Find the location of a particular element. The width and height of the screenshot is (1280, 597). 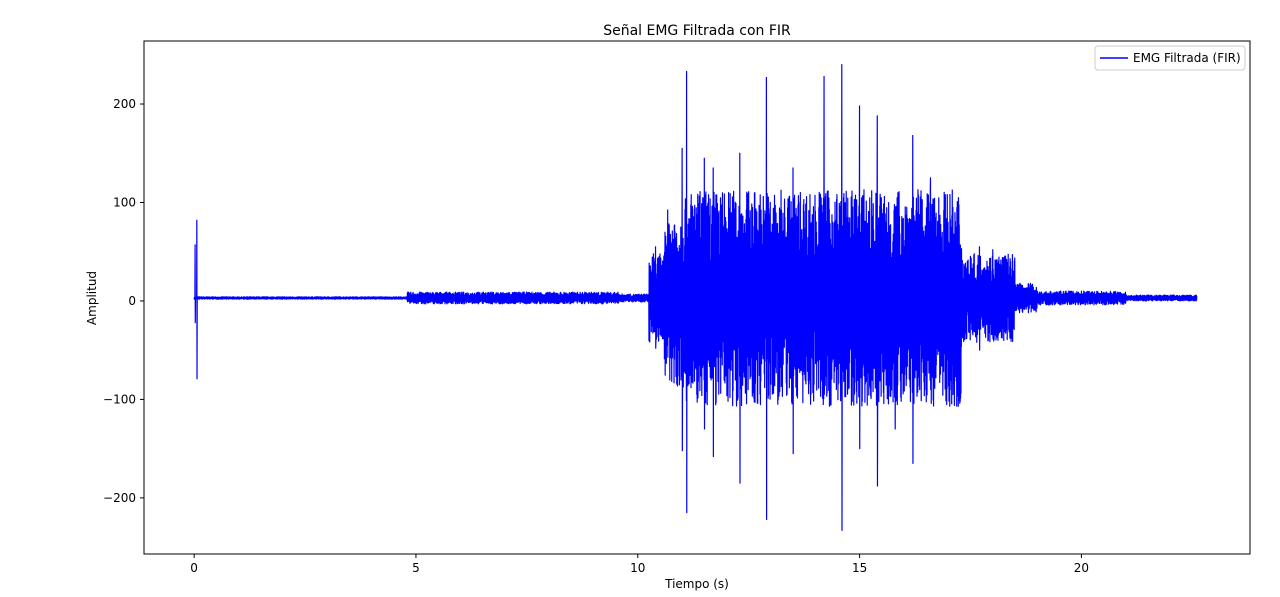

x-tick-label: 0 is located at coordinates (194, 568).